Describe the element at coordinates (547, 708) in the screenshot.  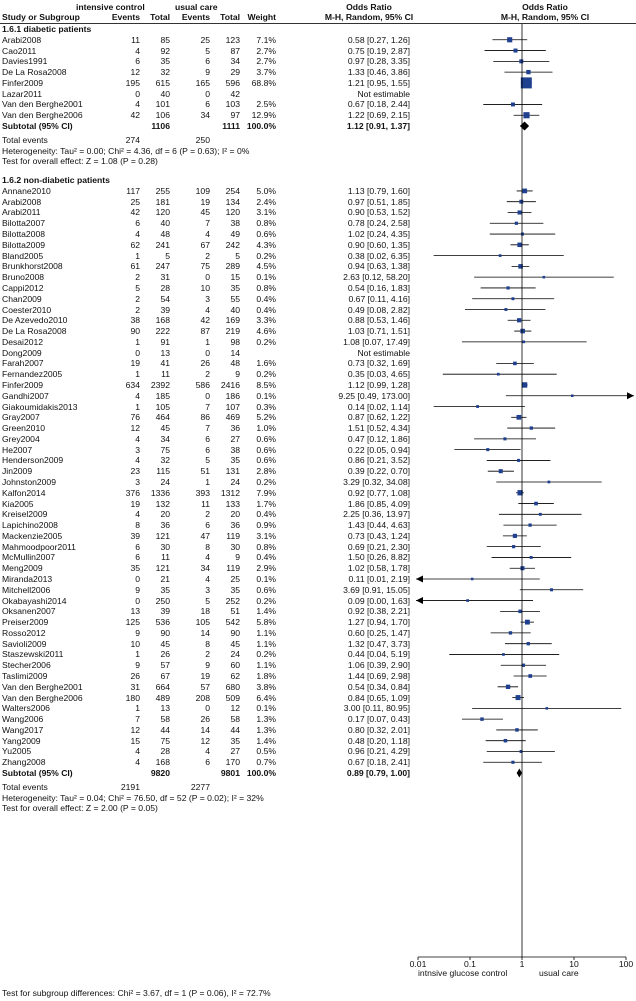
I see `subgroup-2-study-49-marker` at that location.